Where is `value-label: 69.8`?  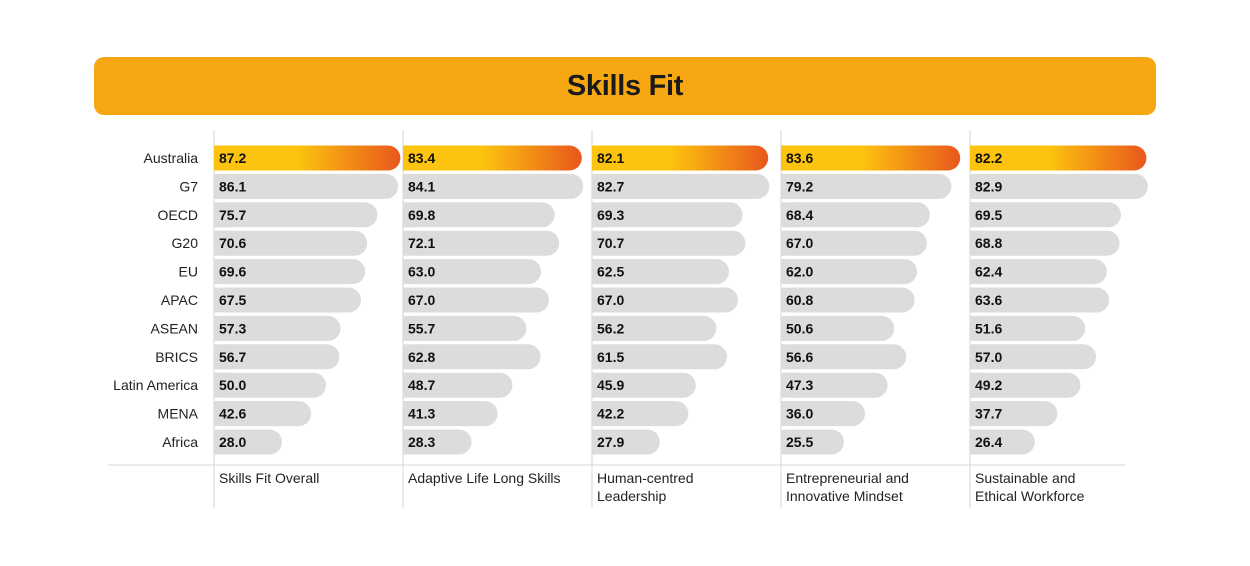
value-label: 69.8 is located at coordinates (421, 215).